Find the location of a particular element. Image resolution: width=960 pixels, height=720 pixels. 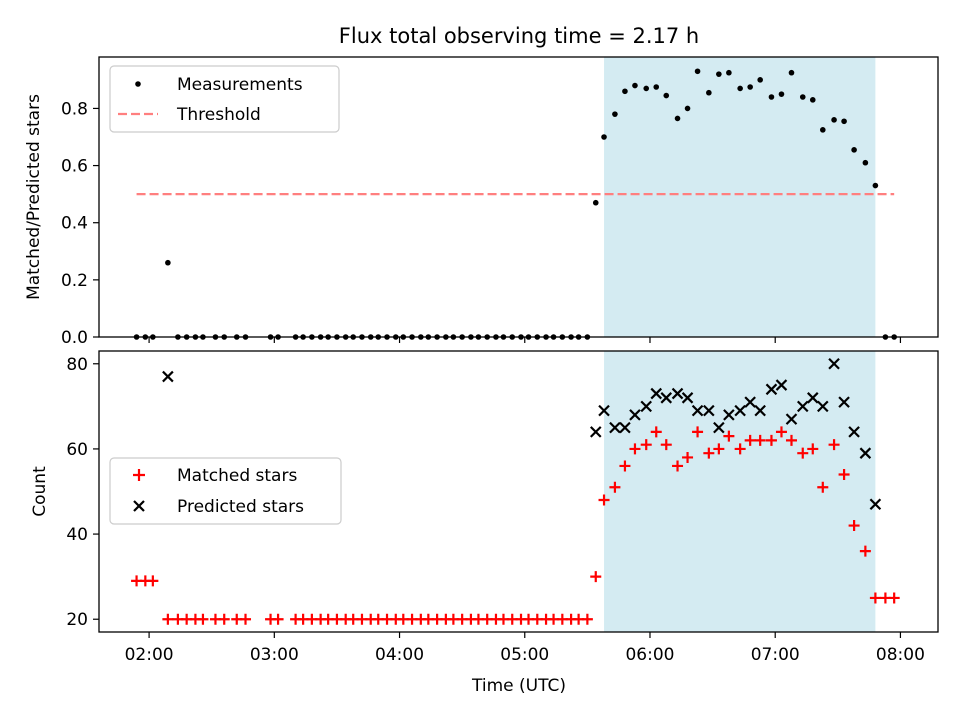

count-legend: Matched stars Predicted stars is located at coordinates (225, 491).